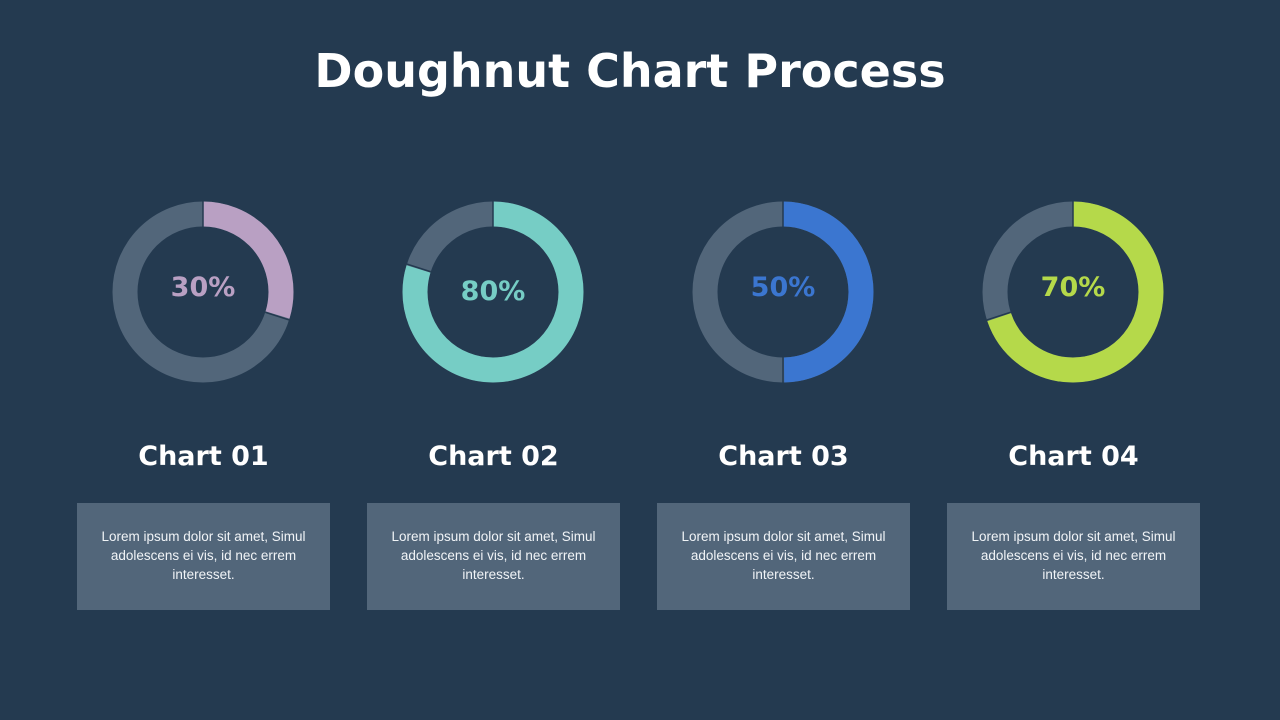 The width and height of the screenshot is (1280, 720). What do you see at coordinates (1073, 456) in the screenshot?
I see `chart-title-4: Chart 04` at bounding box center [1073, 456].